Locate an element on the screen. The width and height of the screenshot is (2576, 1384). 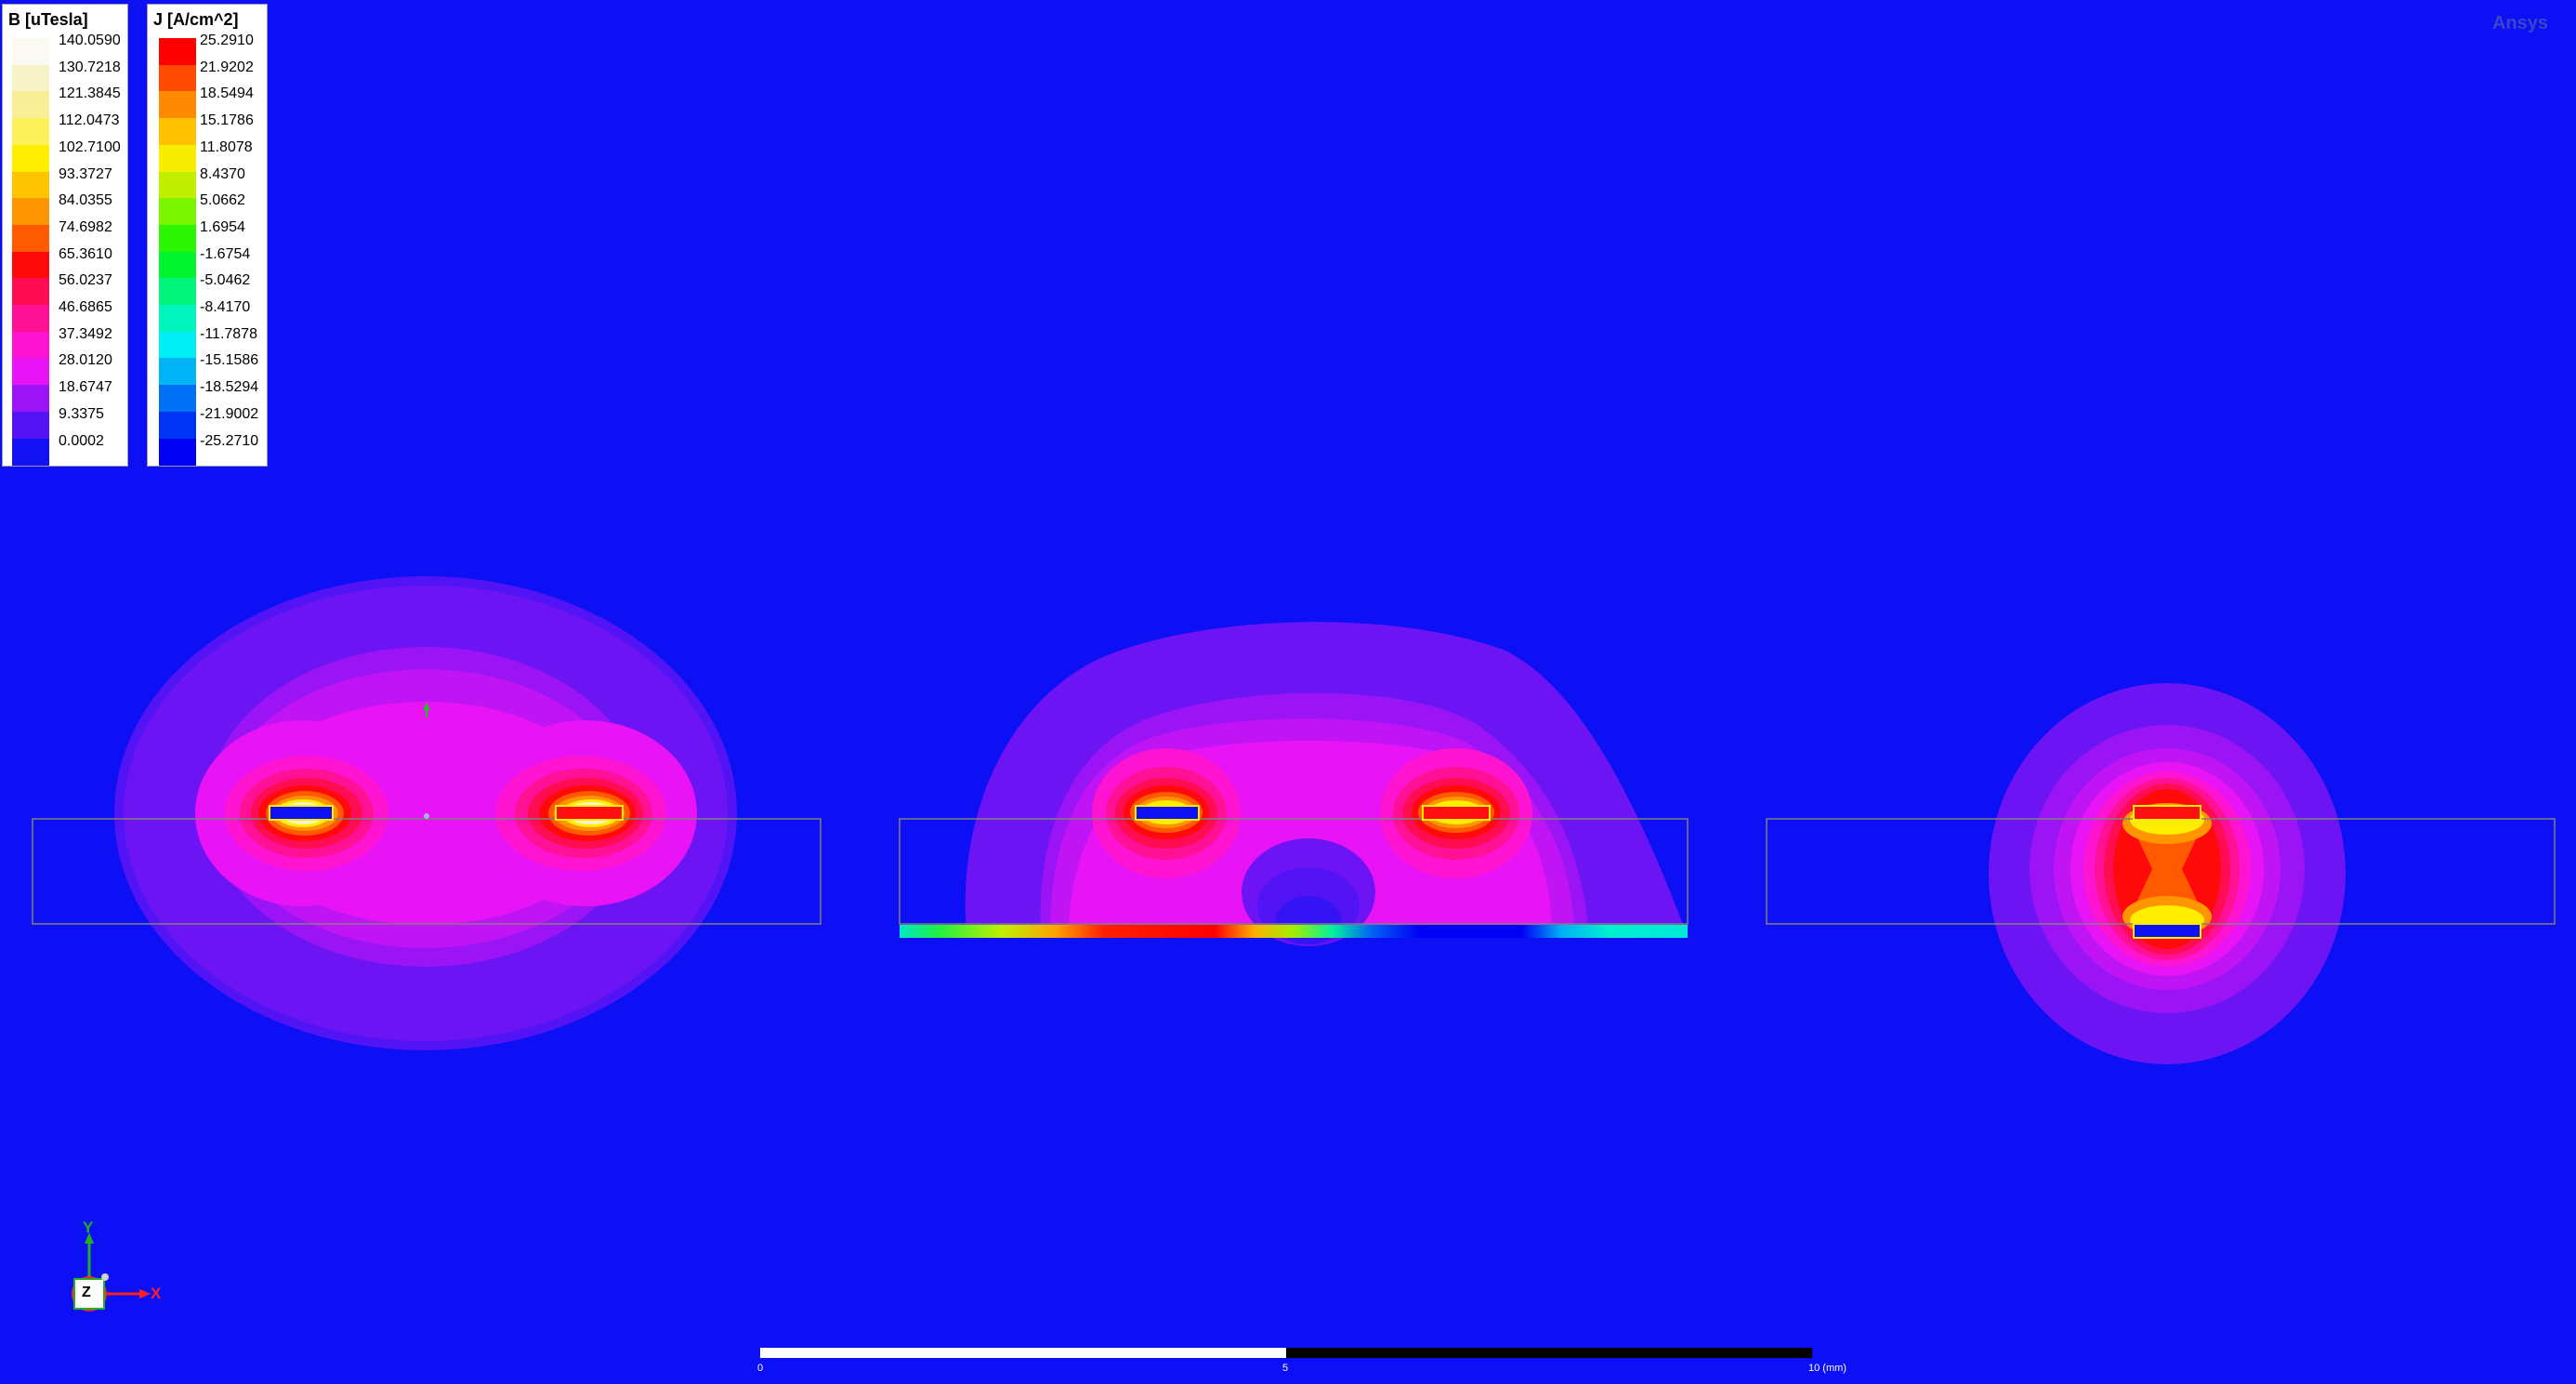
legend-j-value: -5.0462 is located at coordinates (225, 280).